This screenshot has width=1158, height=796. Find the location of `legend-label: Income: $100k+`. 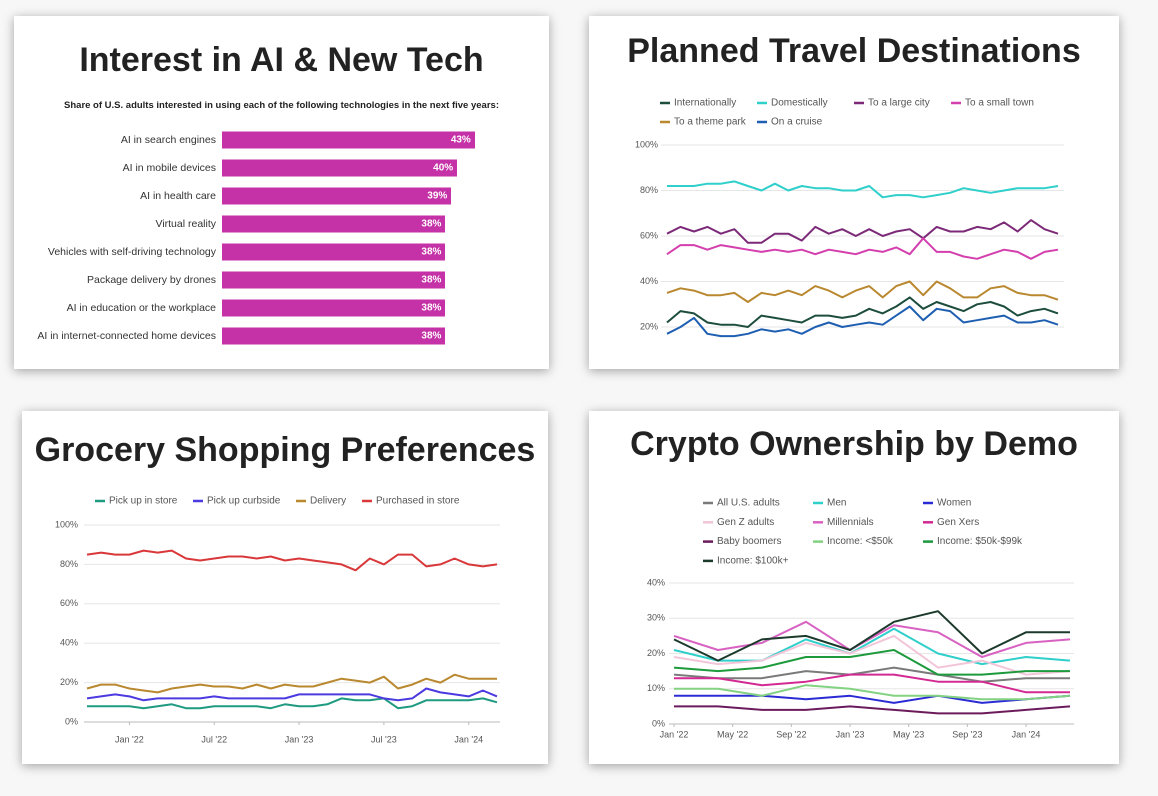

legend-label: Income: $100k+ is located at coordinates (753, 561).